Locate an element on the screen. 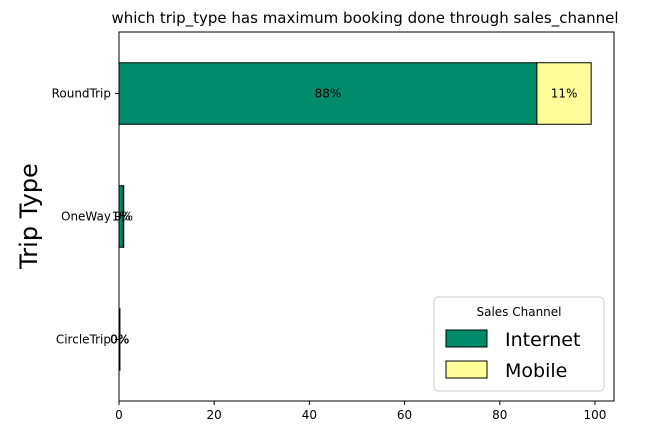 The height and width of the screenshot is (435, 656). y-tick-label: OneWay is located at coordinates (86, 217).